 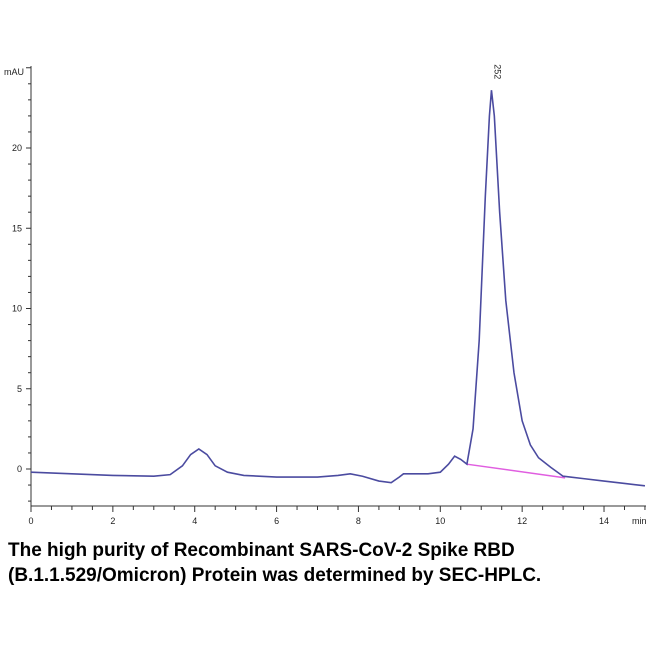 What do you see at coordinates (17, 228) in the screenshot?
I see `y-tick-label: 15` at bounding box center [17, 228].